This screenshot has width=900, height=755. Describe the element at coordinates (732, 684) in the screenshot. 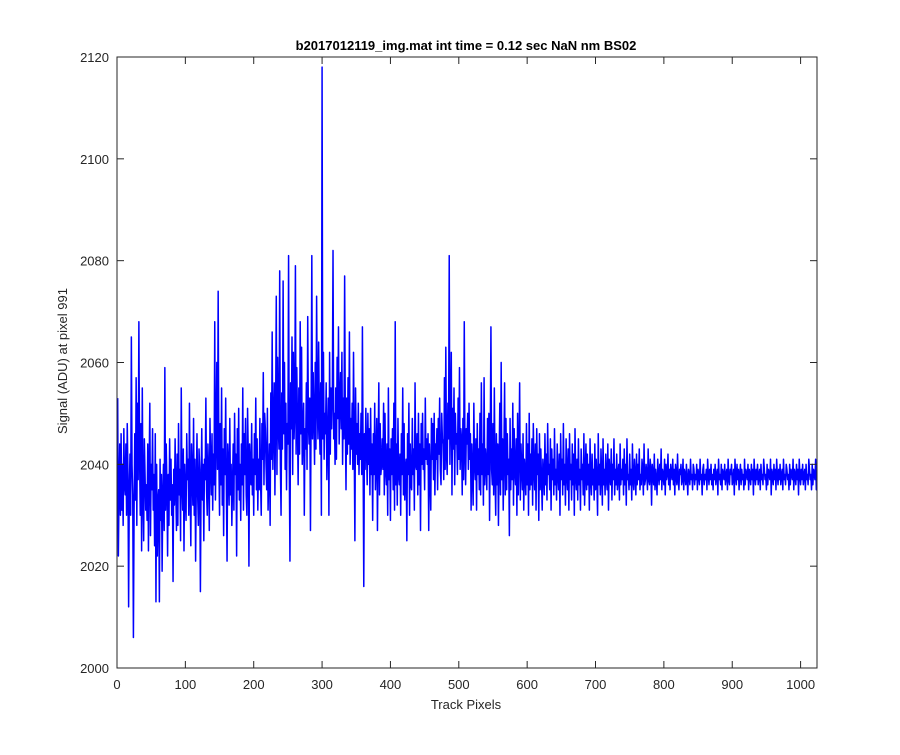

I see `x-tick-label: 900` at that location.